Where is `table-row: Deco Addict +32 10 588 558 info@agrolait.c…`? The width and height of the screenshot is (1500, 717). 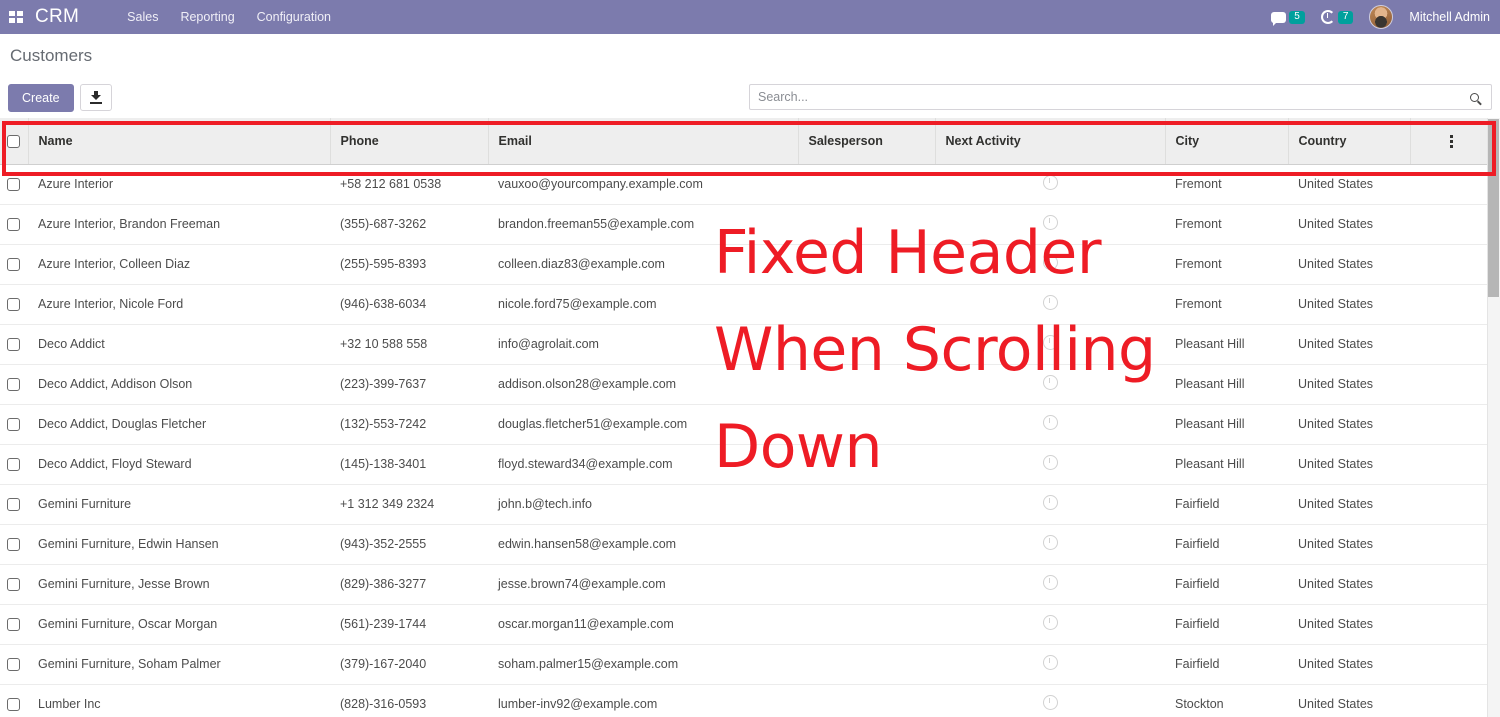
table-row: Deco Addict +32 10 588 558 info@agrolait.c… is located at coordinates (746, 344).